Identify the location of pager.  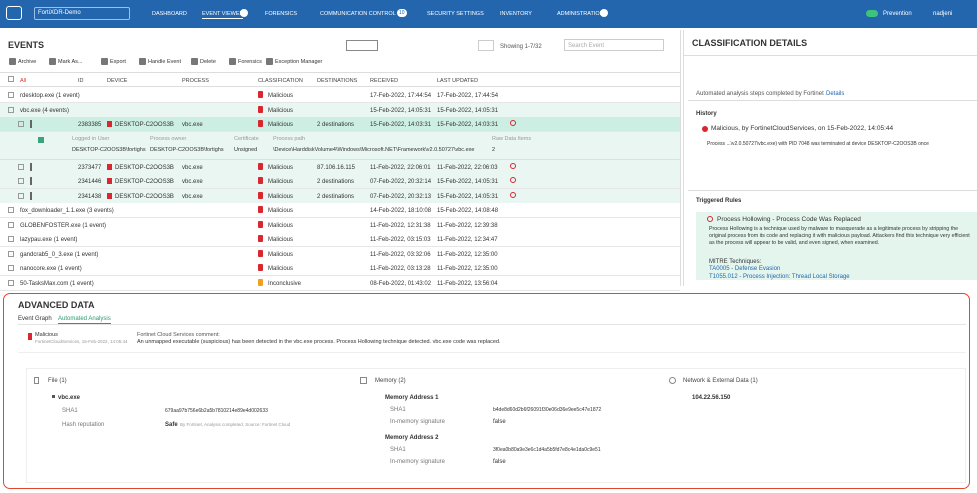
(486, 45).